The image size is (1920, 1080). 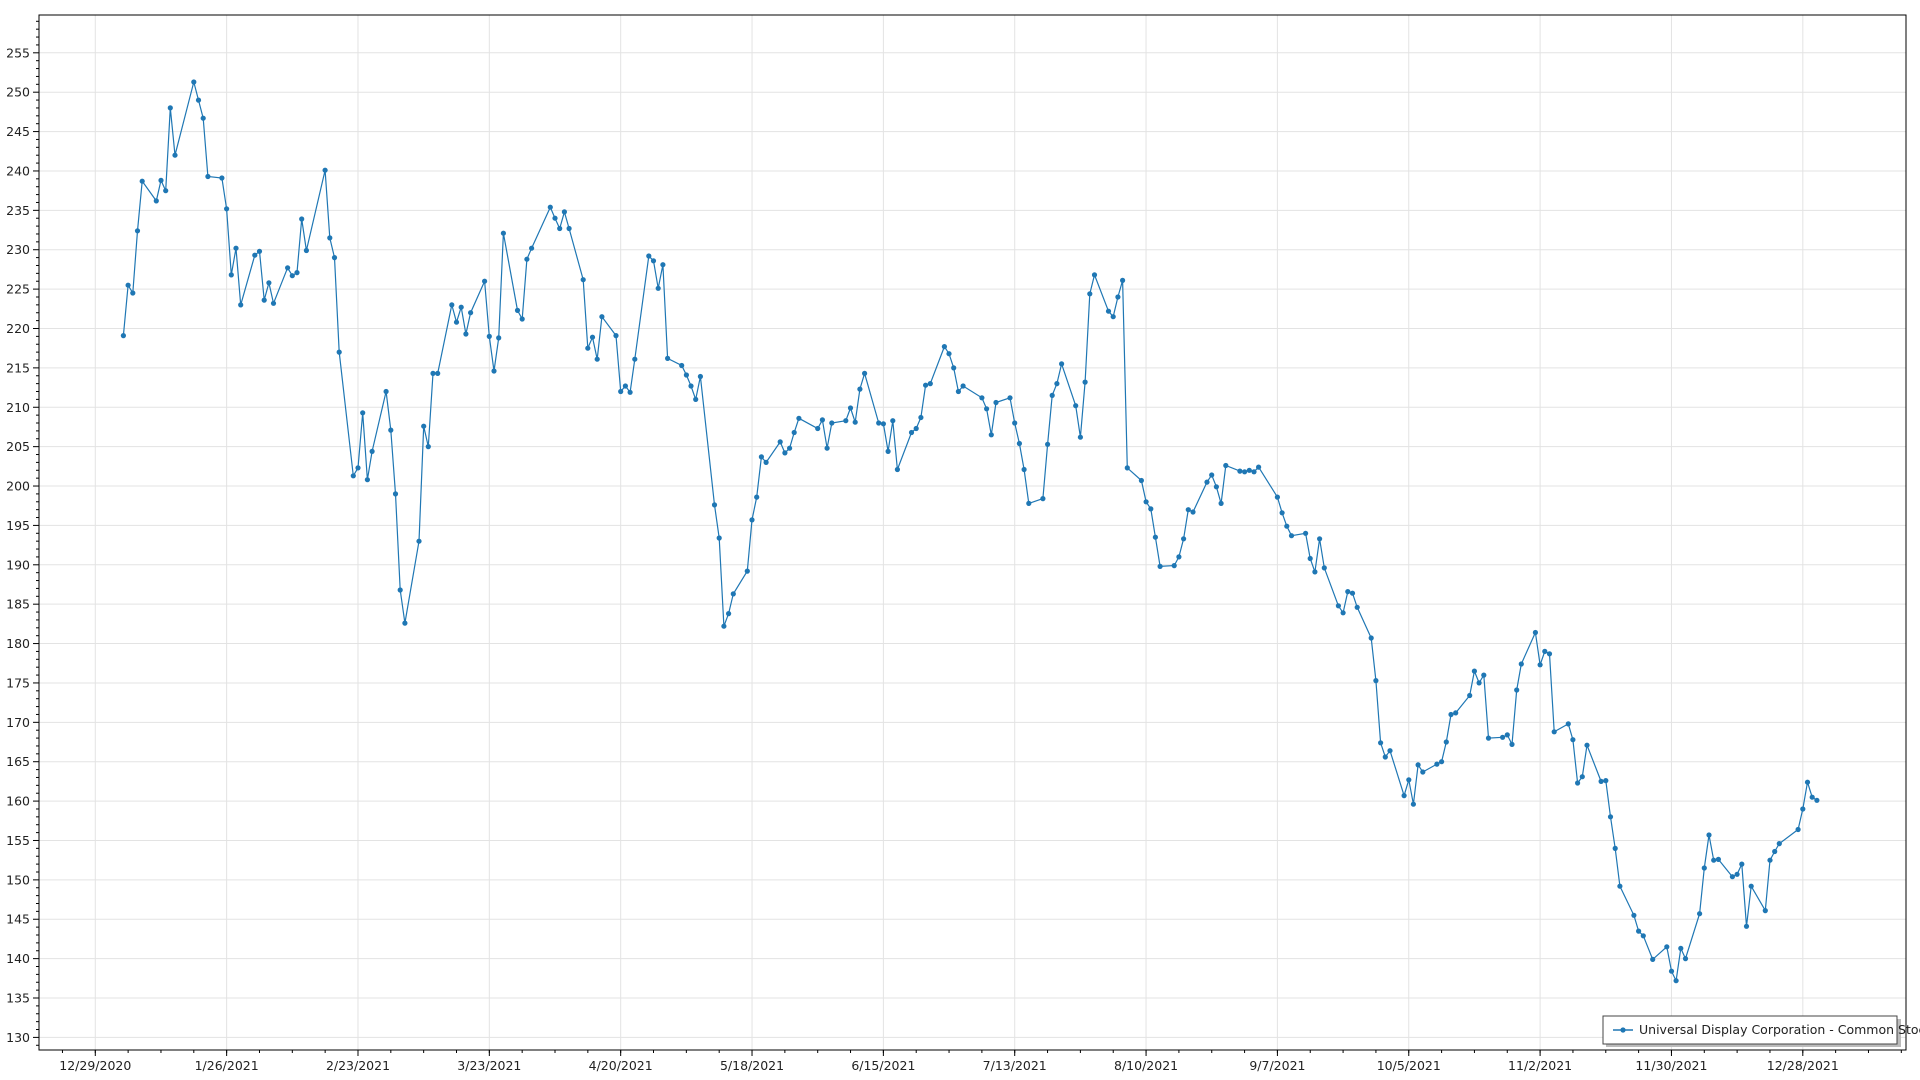 I want to click on y-tick-label: 155, so click(x=18, y=840).